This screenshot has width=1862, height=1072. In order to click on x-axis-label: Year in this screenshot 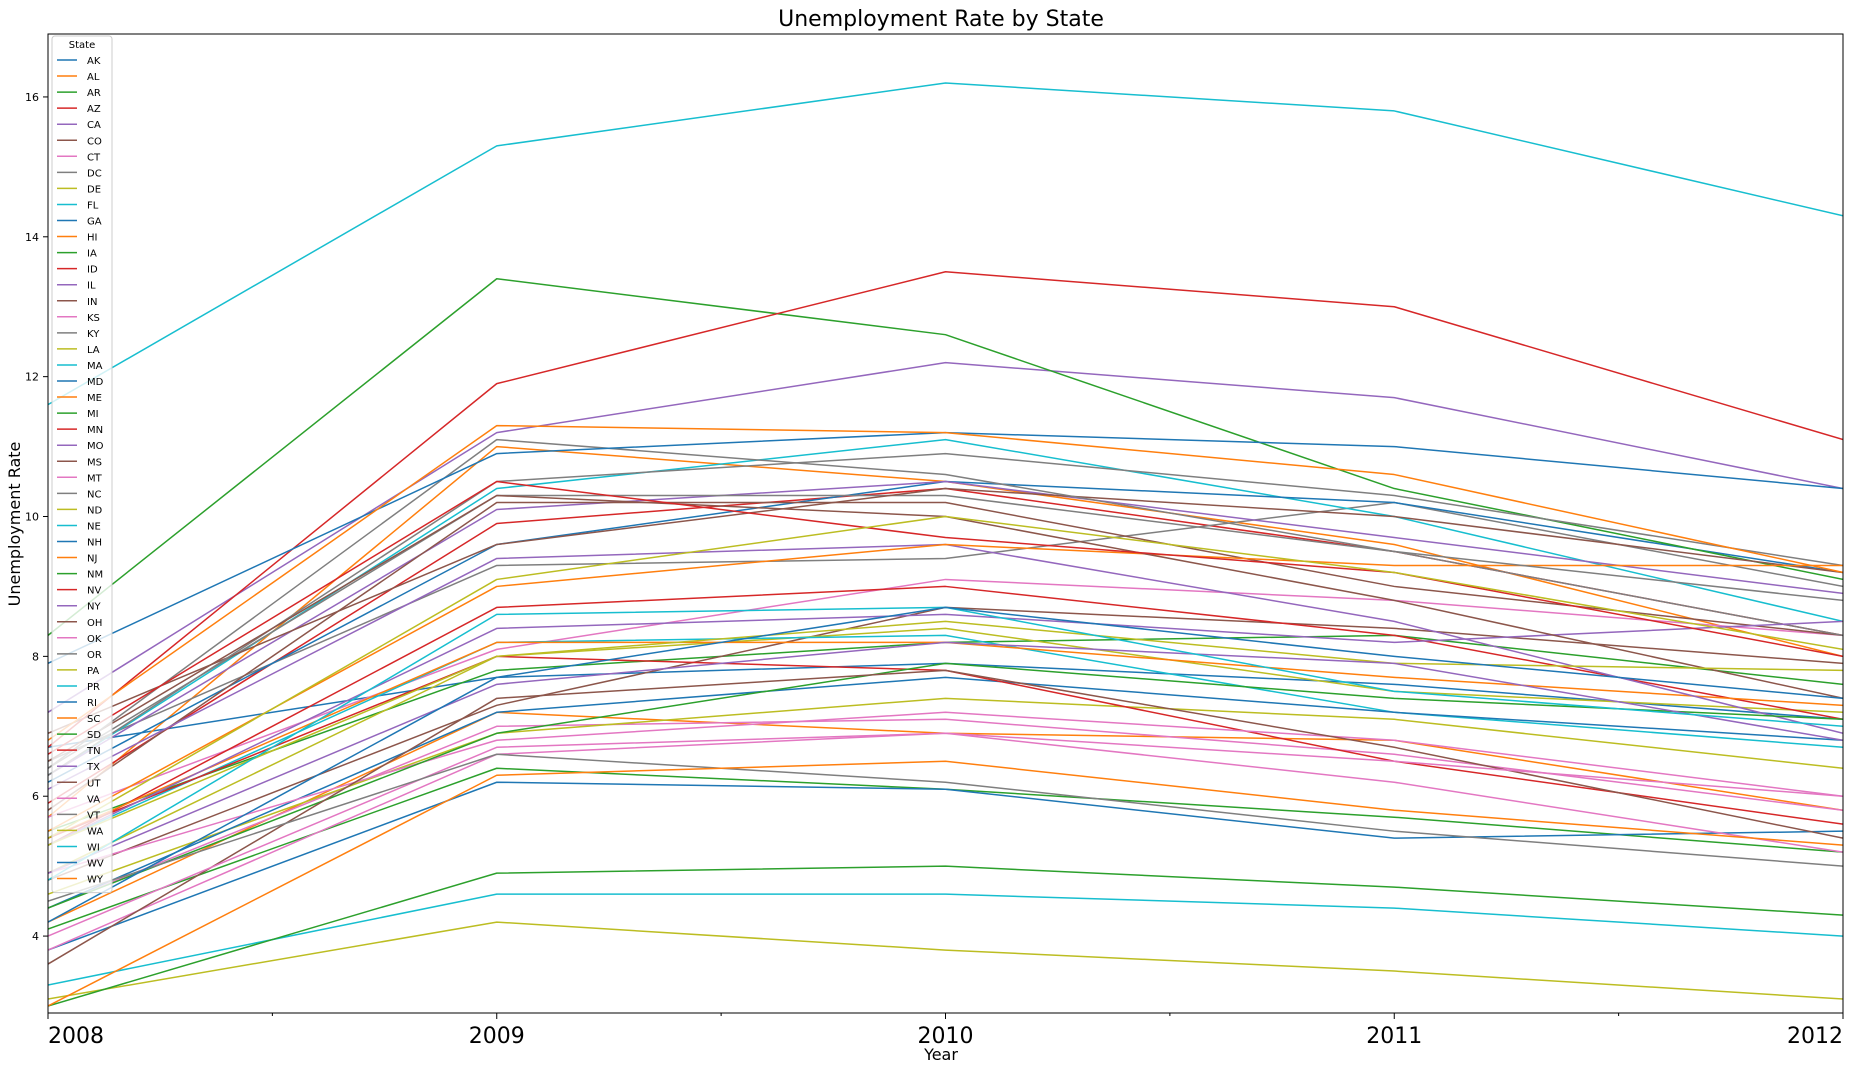, I will do `click(940, 1054)`.